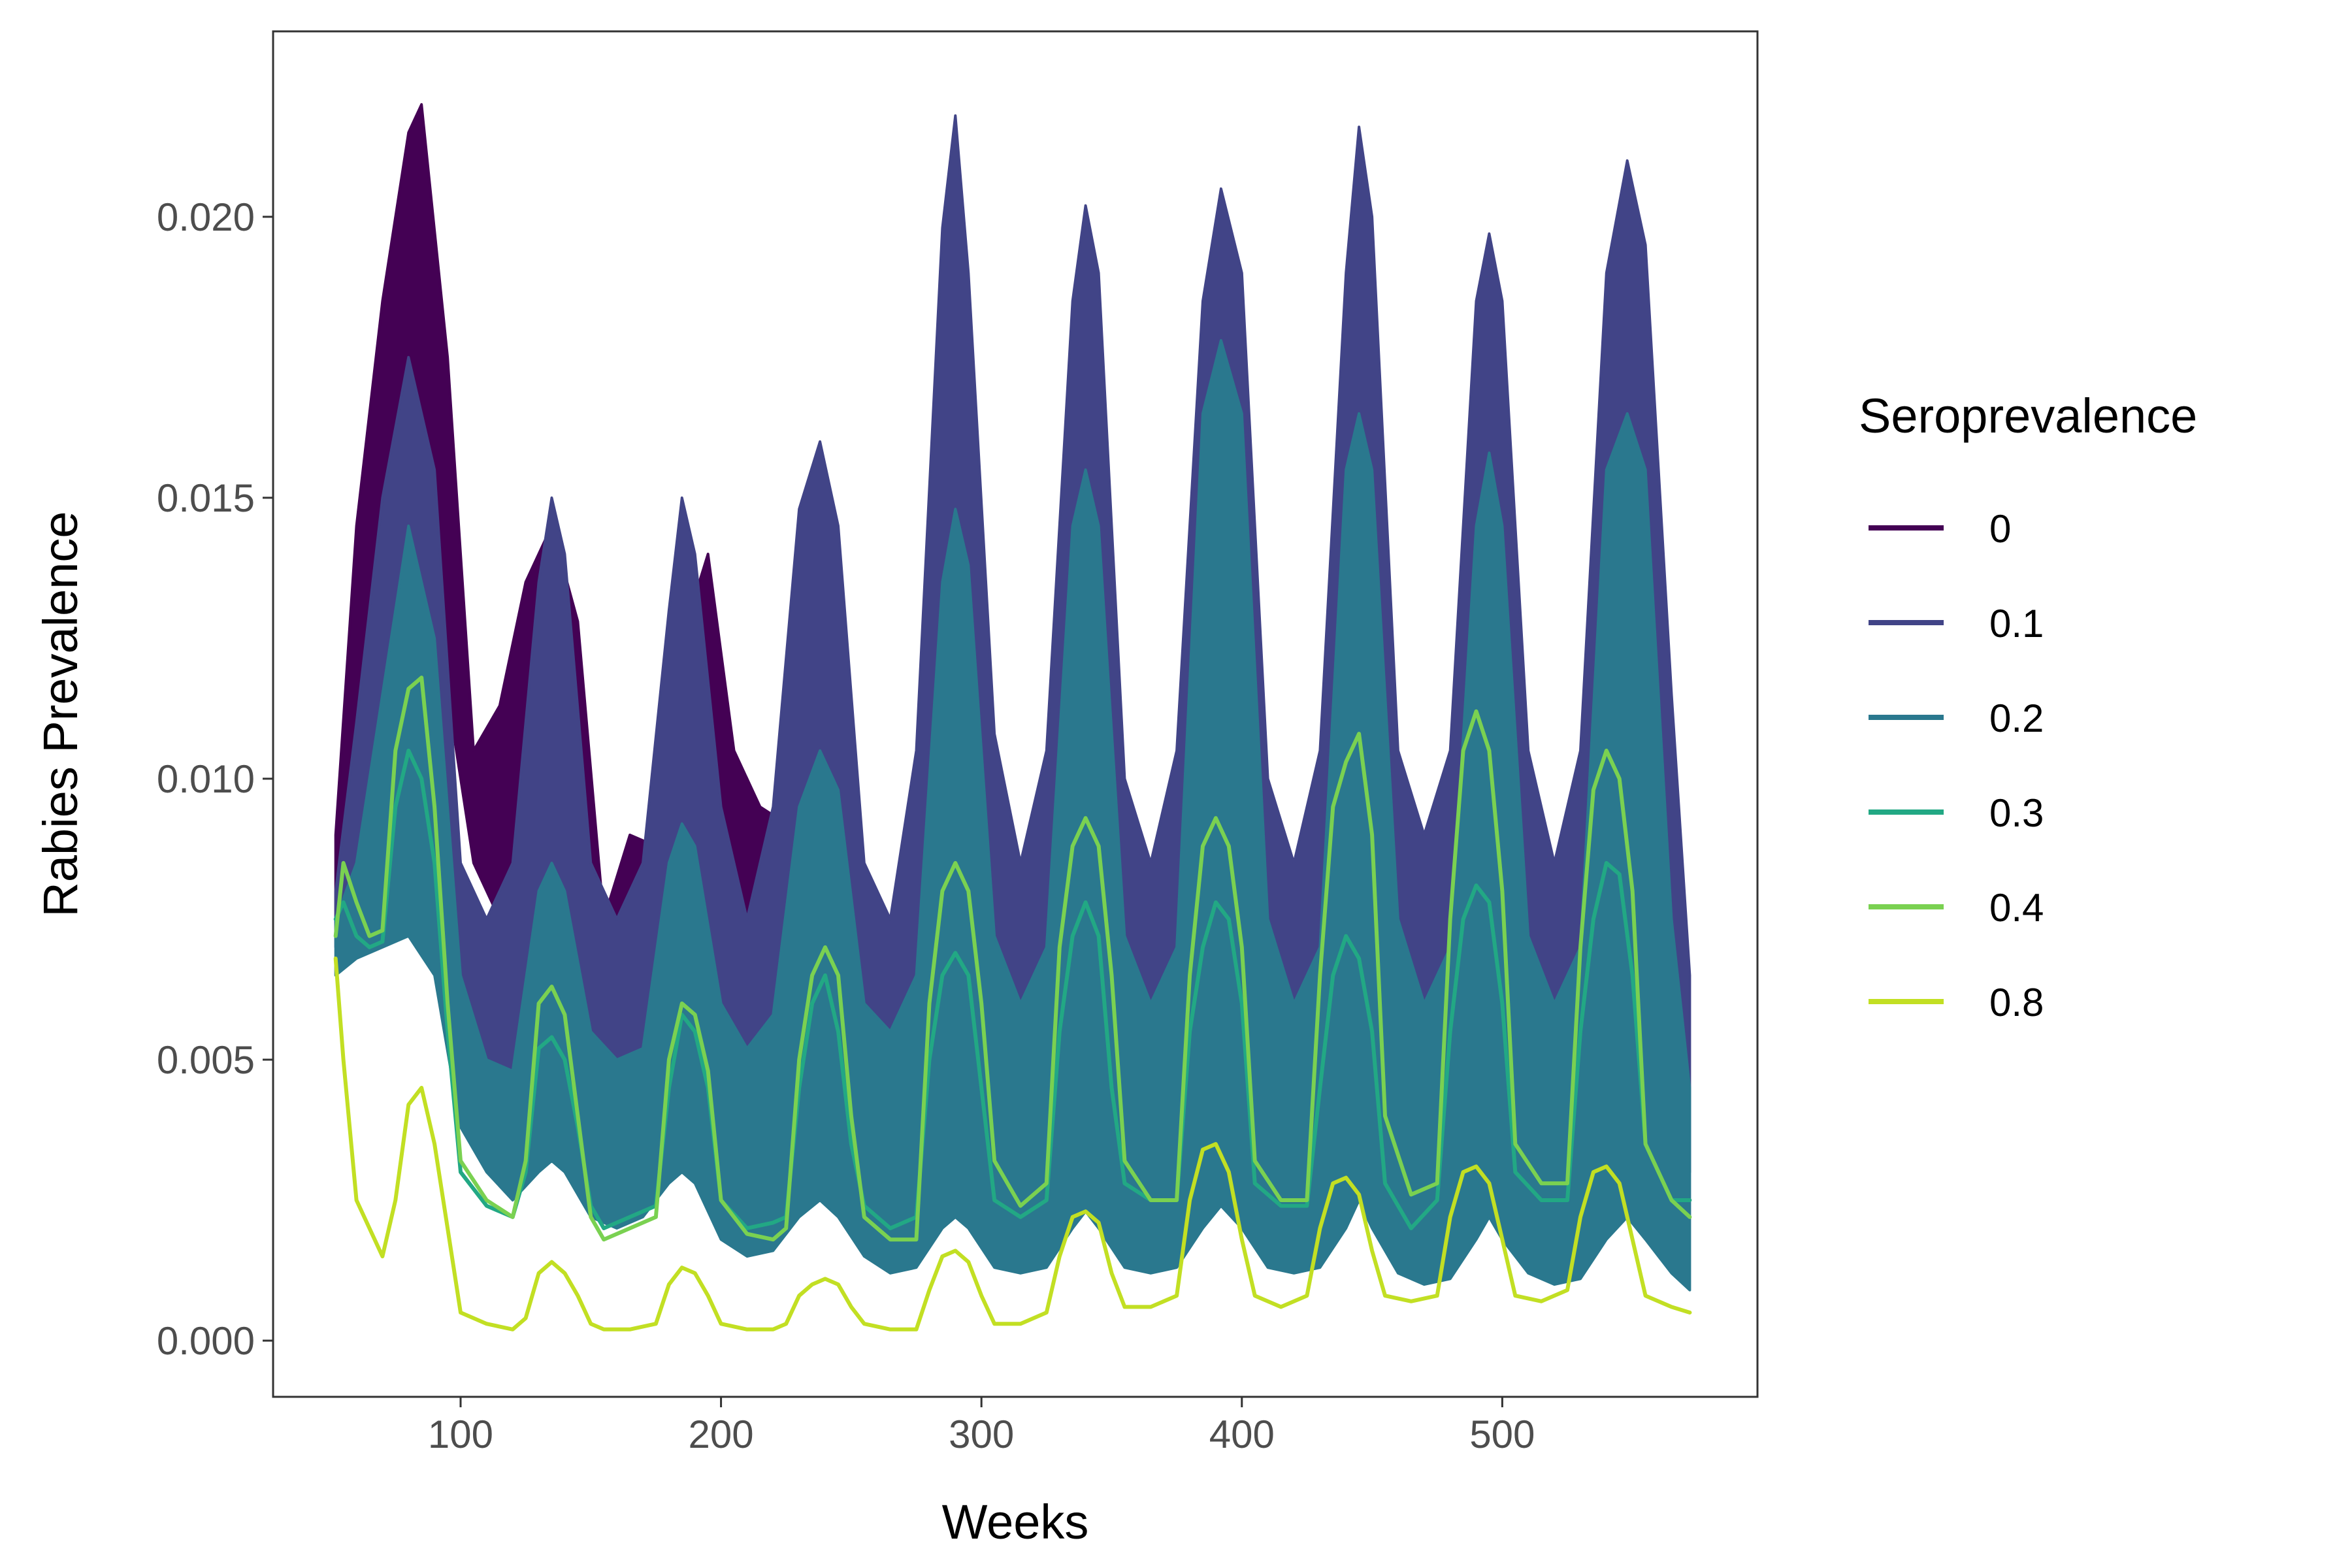 The image size is (2352, 1568). I want to click on y-axis: 0.000 0.005 0.010 0.015 0.020, so click(215, 779).